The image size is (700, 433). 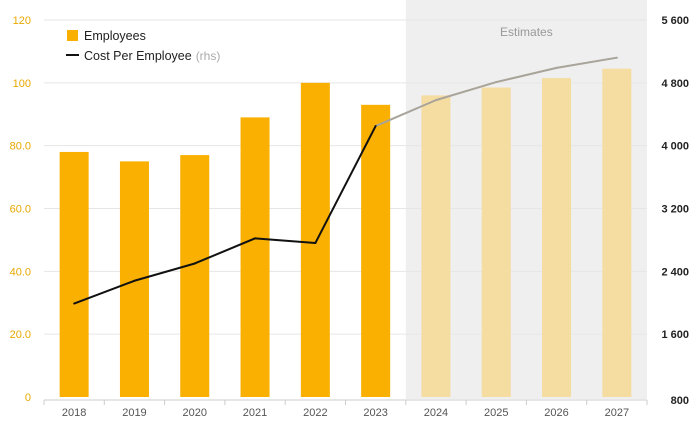 What do you see at coordinates (617, 413) in the screenshot?
I see `x-tick-label: 2027` at bounding box center [617, 413].